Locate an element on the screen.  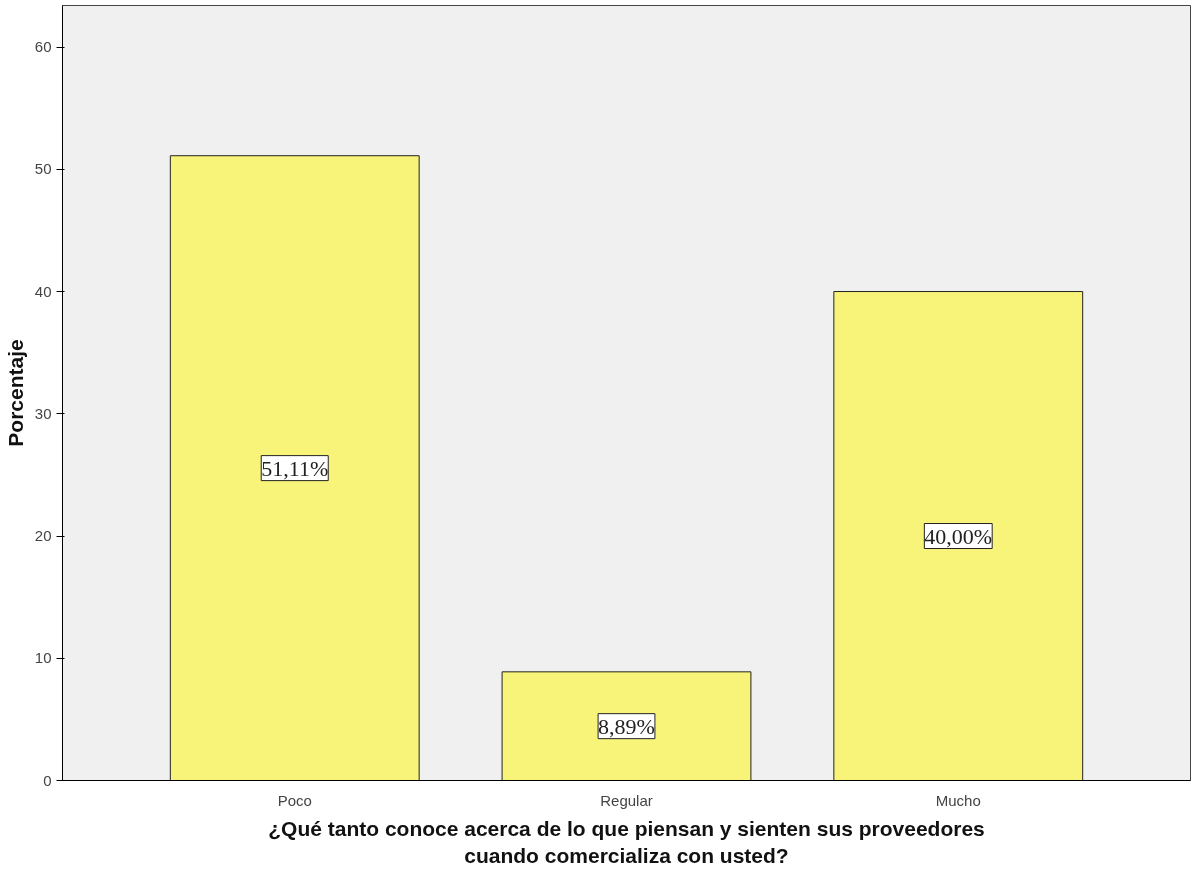
y-tick-label: 0 is located at coordinates (47, 780).